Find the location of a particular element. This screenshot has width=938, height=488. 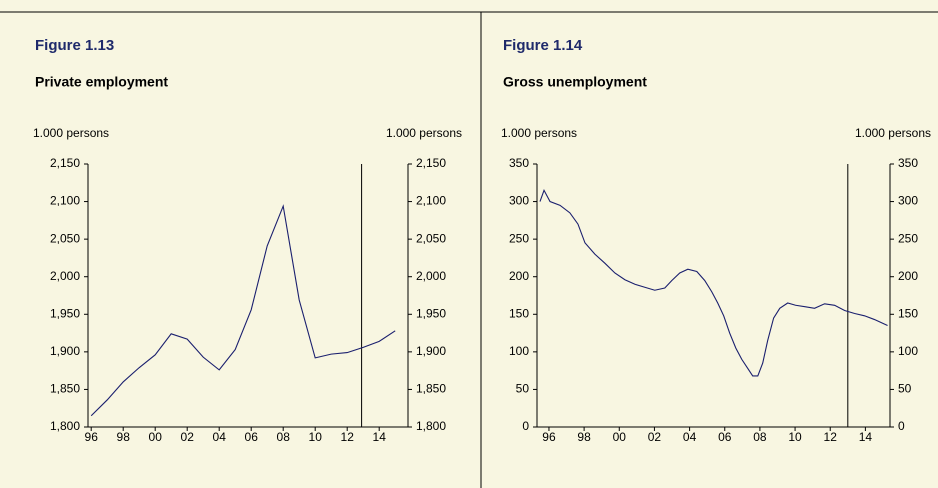

y2-tick-label: 1,850 is located at coordinates (431, 389).